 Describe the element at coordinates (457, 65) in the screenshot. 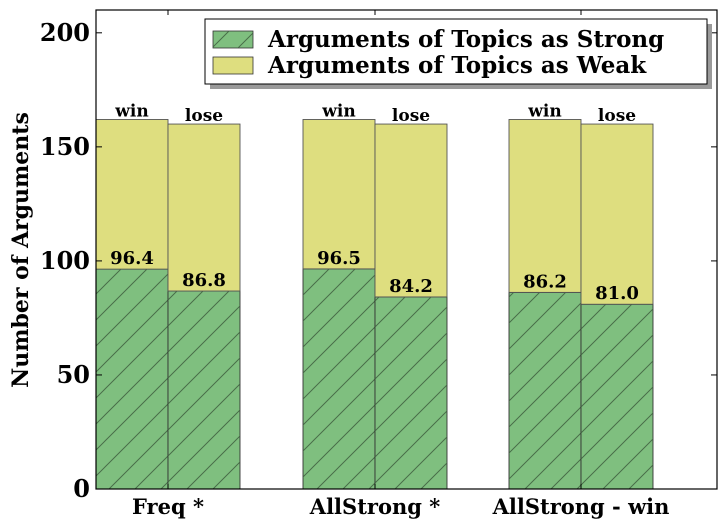

I see `legend-label-weak: Arguments of Topics as Weak` at that location.